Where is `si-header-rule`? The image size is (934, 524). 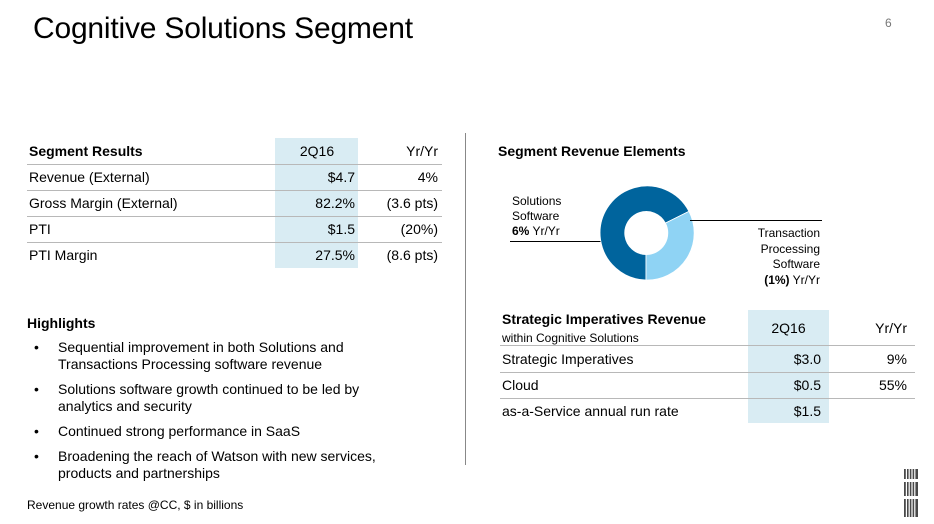
si-header-rule is located at coordinates (707, 345).